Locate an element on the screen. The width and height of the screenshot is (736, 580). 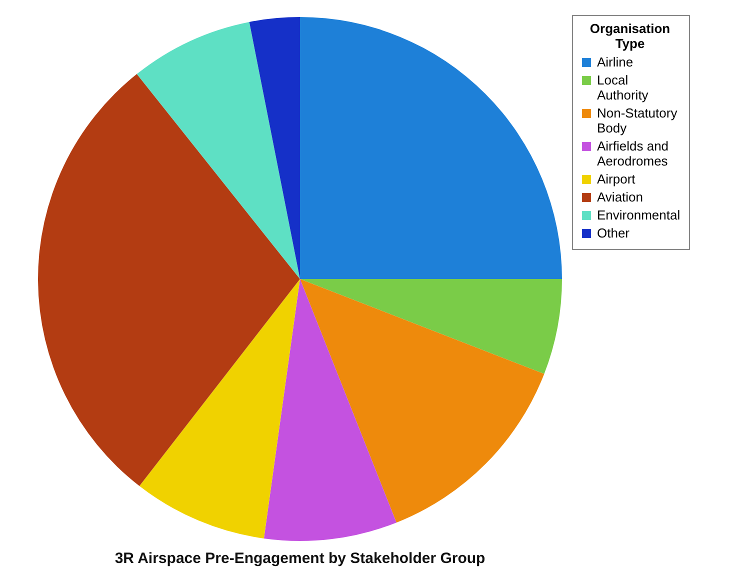
legend-label: Local Authority is located at coordinates (623, 87).